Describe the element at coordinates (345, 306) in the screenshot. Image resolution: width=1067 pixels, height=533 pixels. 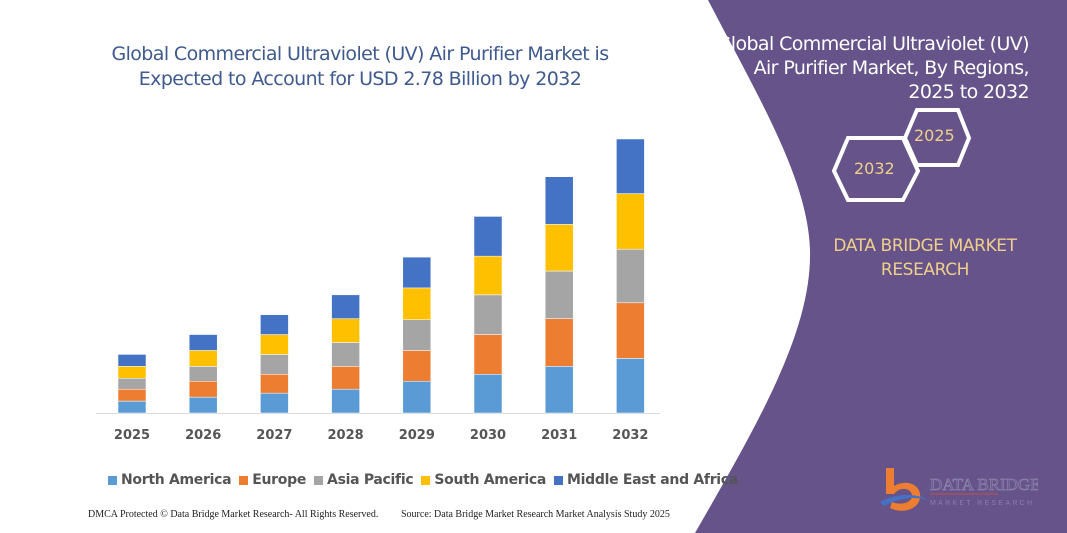
I see `bar-segment-2028-middle-east-and-africa` at that location.